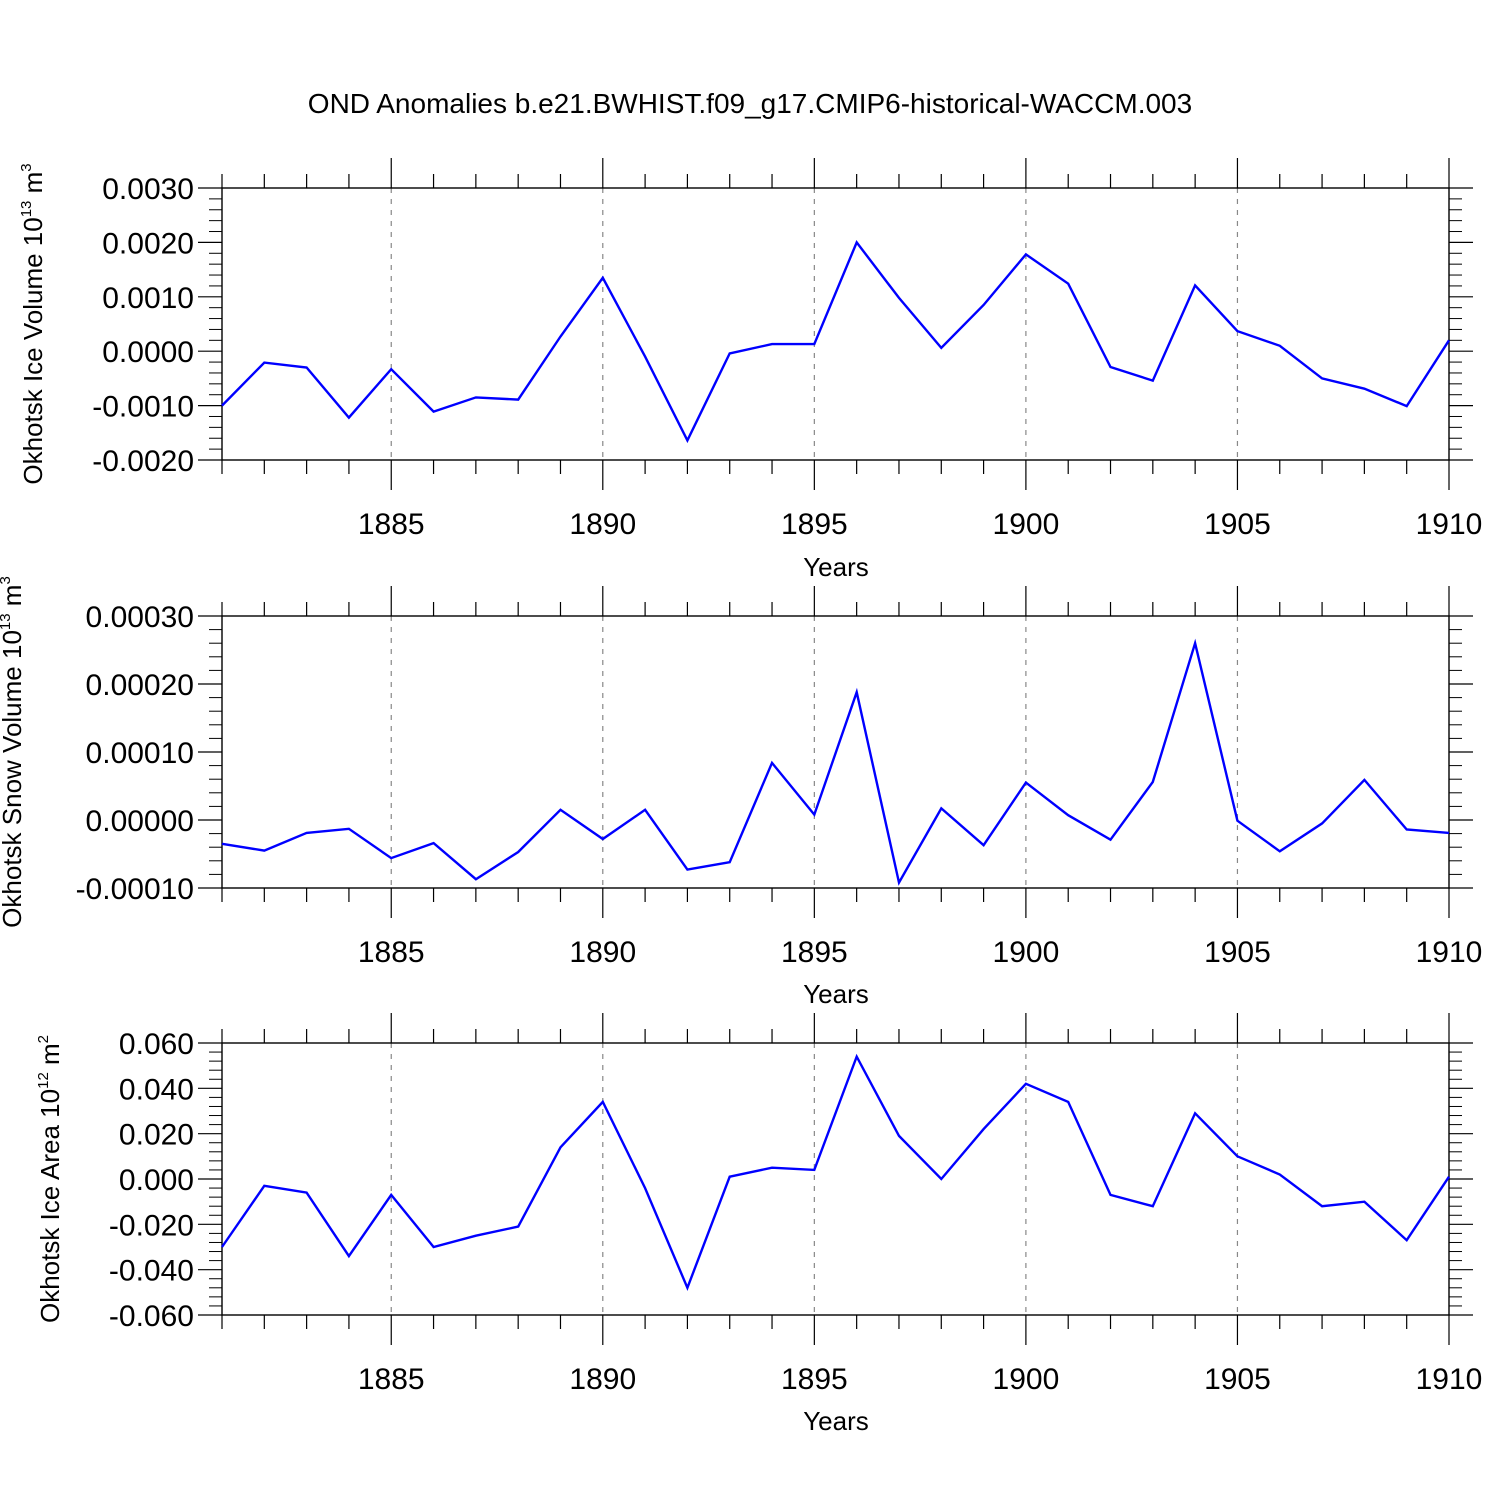 This screenshot has width=1500, height=1500. What do you see at coordinates (814, 1379) in the screenshot?
I see `ice-area-xtick-label: 1895` at bounding box center [814, 1379].